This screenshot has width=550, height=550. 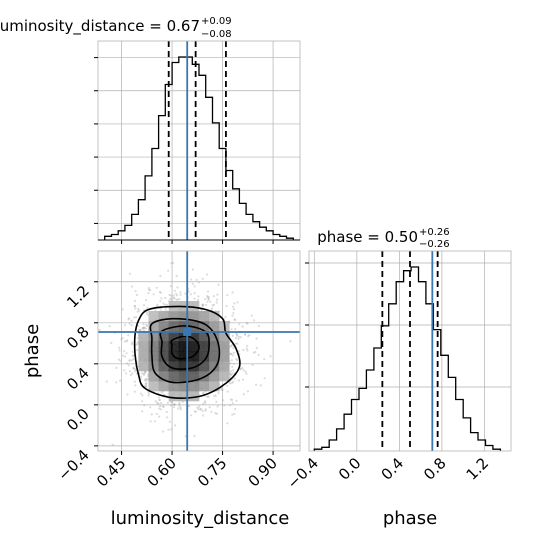 I want to click on x-tick-label-phase: 0.4, so click(x=393, y=469).